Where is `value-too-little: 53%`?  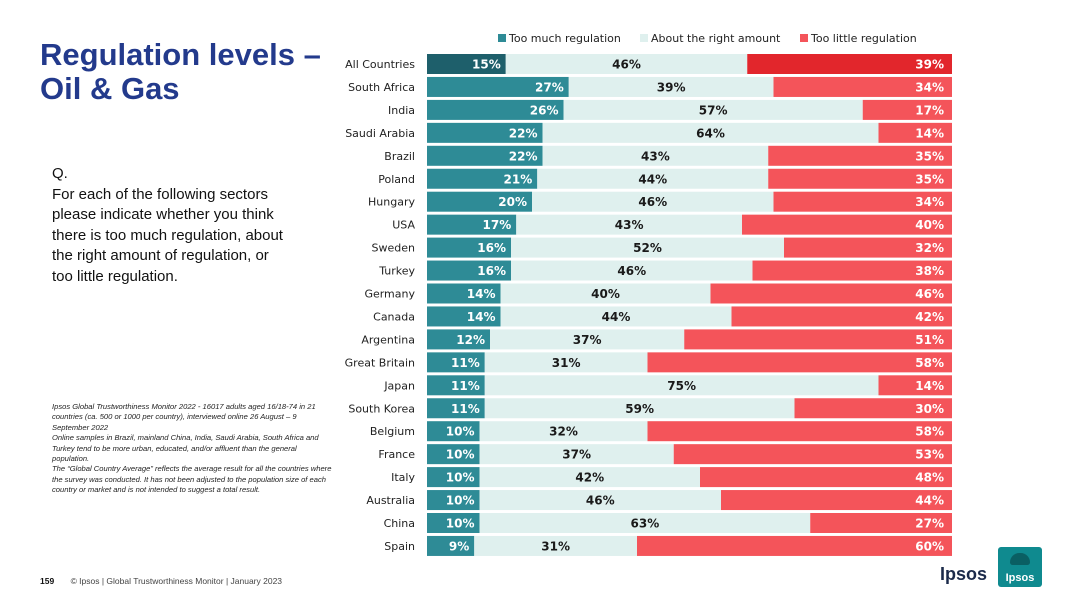 value-too-little: 53% is located at coordinates (929, 455).